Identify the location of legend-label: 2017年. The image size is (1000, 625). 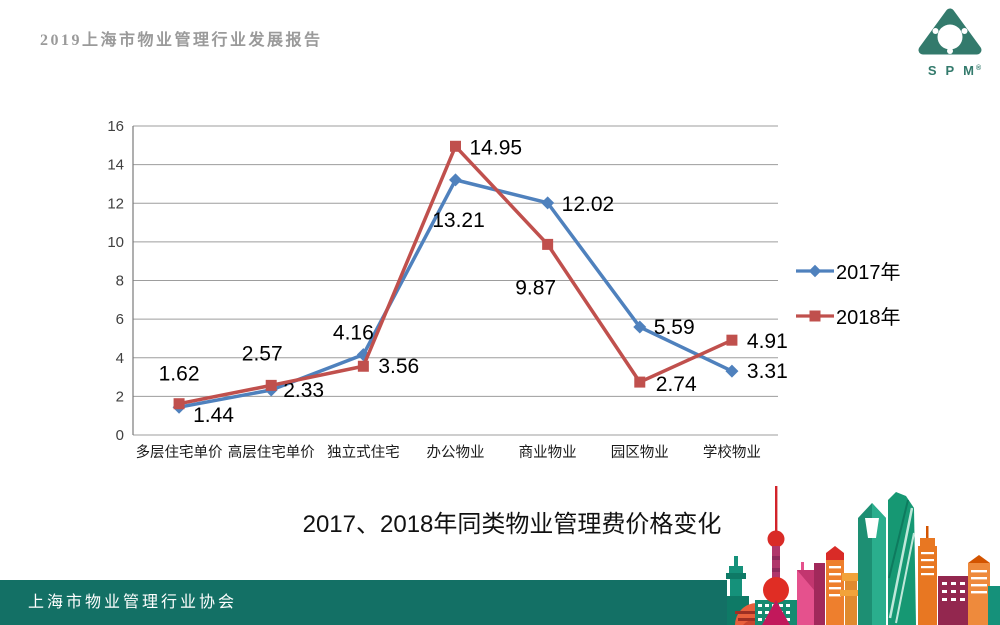
(868, 273).